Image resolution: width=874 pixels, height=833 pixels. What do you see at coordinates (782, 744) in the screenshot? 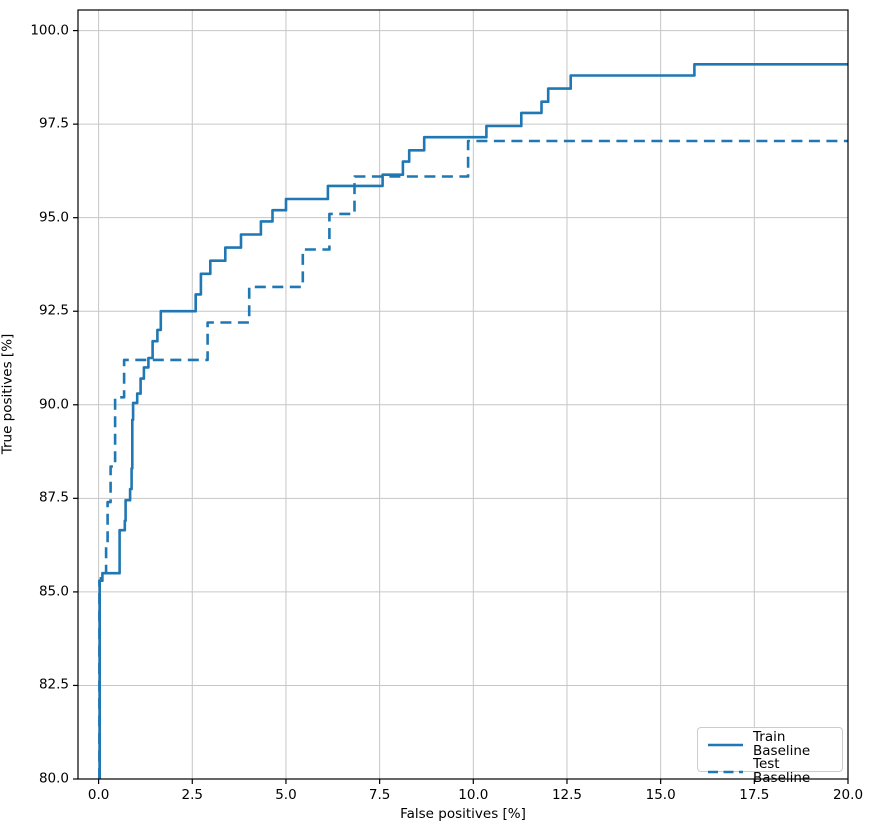
I see `legend-label-train: Train Baseline` at bounding box center [782, 744].